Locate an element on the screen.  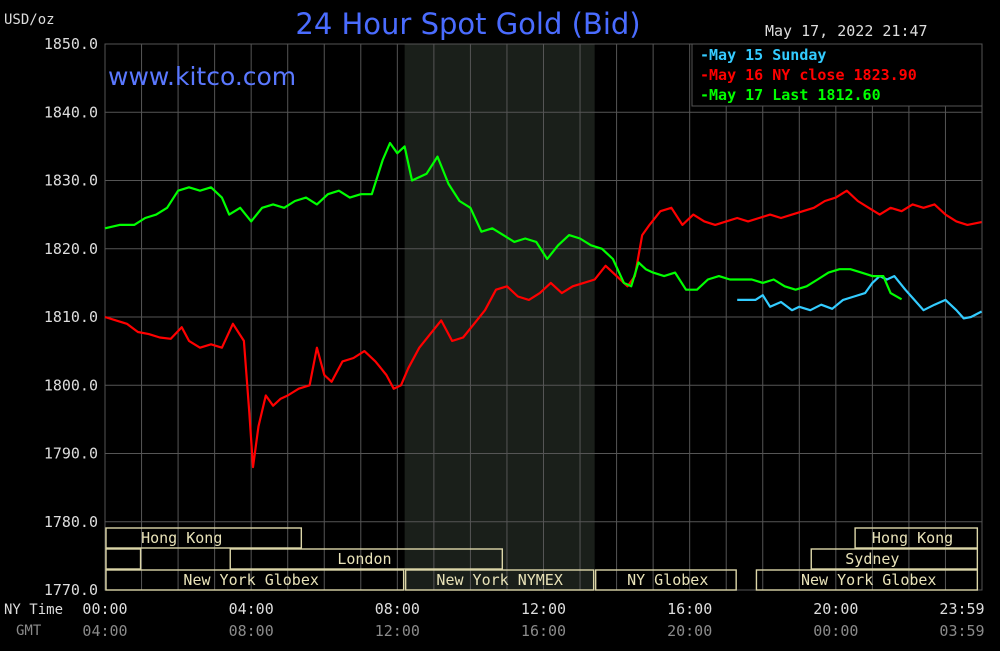
legend-entry: -May 15 Sunday is located at coordinates (763, 55).